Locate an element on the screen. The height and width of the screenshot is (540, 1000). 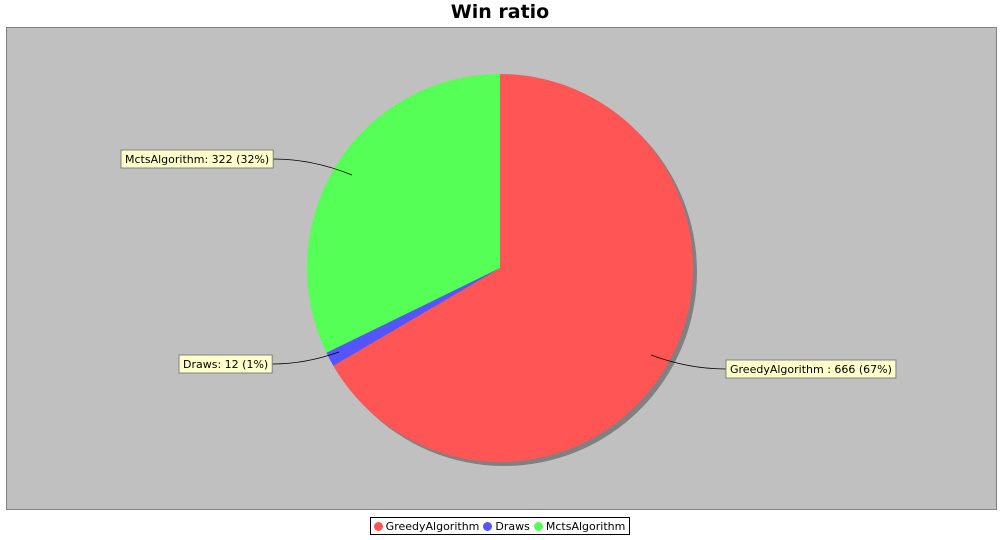
pie-slice-draws is located at coordinates (413, 317).